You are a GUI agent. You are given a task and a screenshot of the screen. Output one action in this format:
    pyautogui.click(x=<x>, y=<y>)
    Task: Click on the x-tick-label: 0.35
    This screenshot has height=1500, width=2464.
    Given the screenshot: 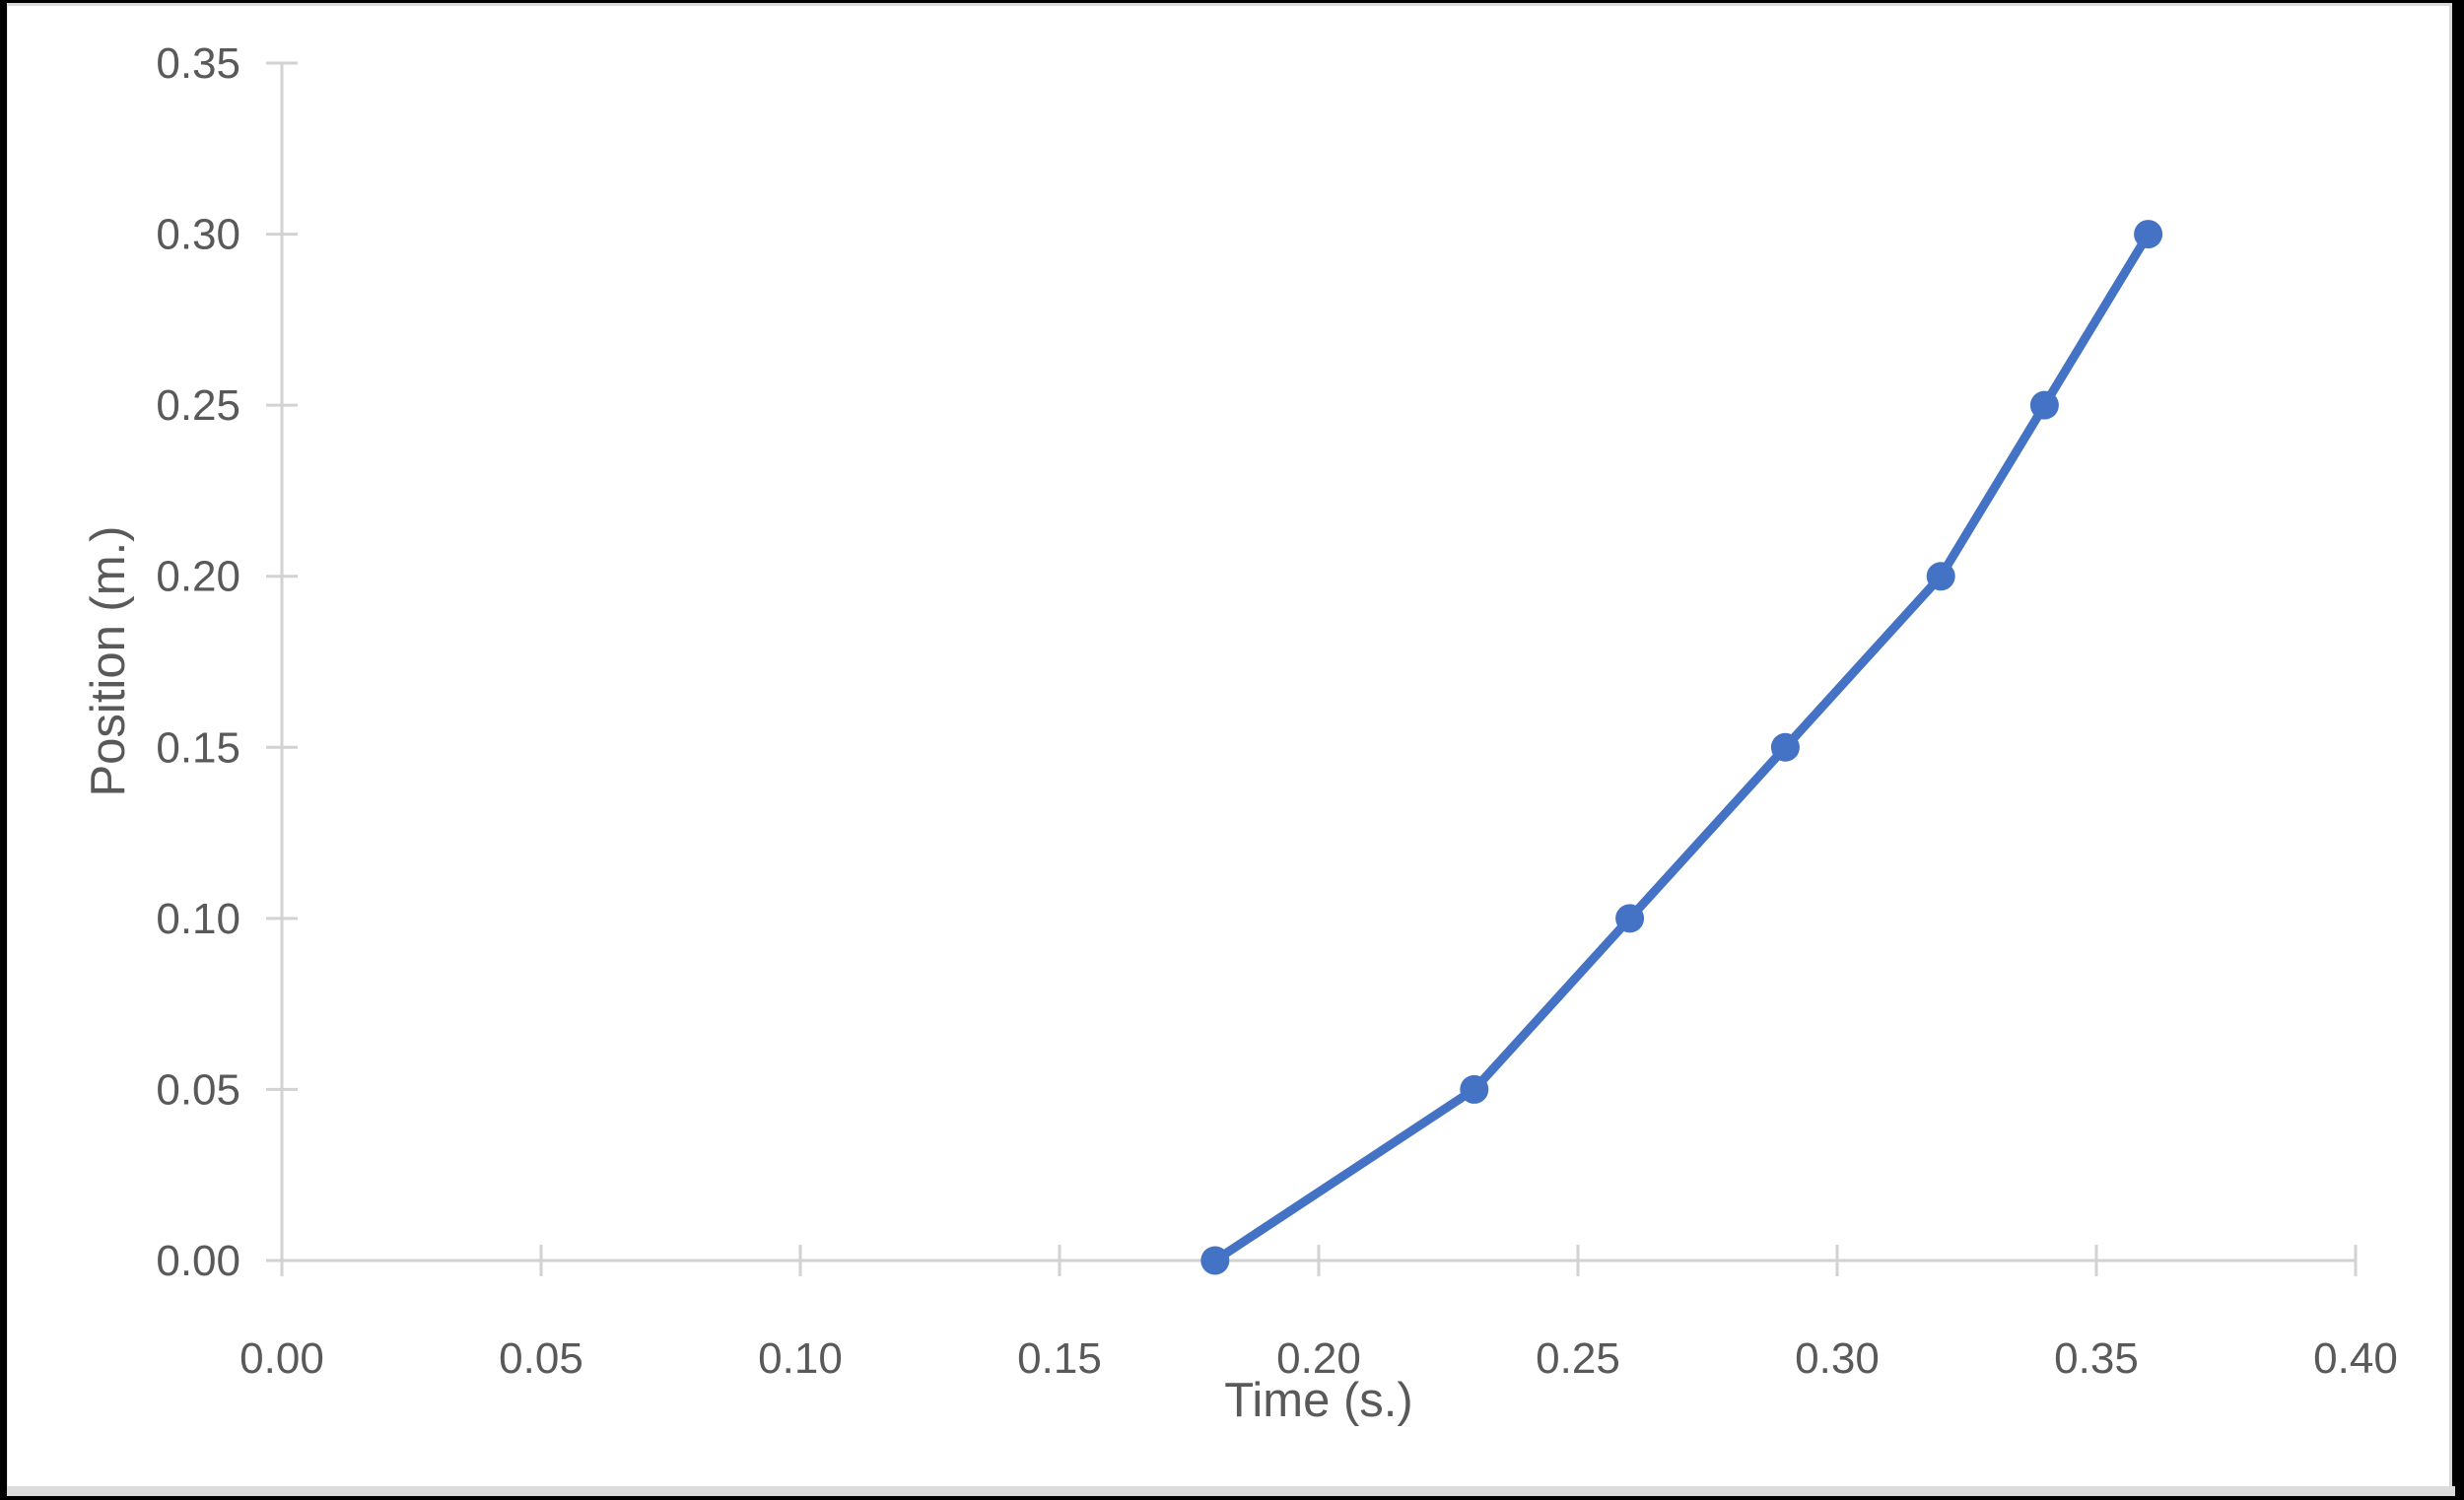 What is the action you would take?
    pyautogui.click(x=2096, y=1358)
    